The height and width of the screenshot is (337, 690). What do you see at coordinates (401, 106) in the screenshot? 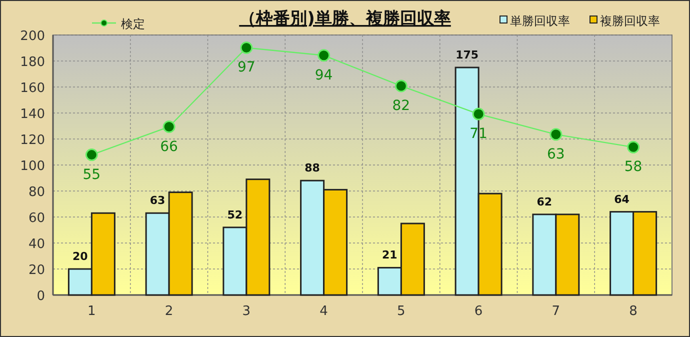
I see `data-label: 82` at bounding box center [401, 106].